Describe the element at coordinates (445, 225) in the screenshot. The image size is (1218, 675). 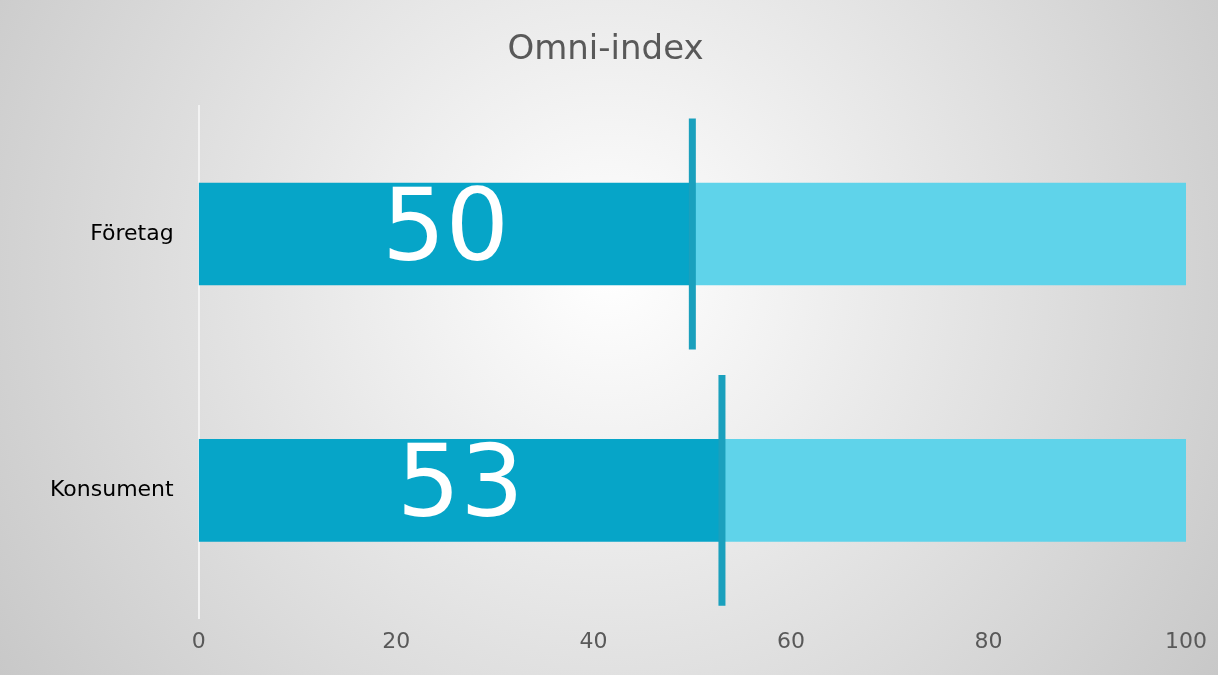
I see `data-label: 50` at that location.